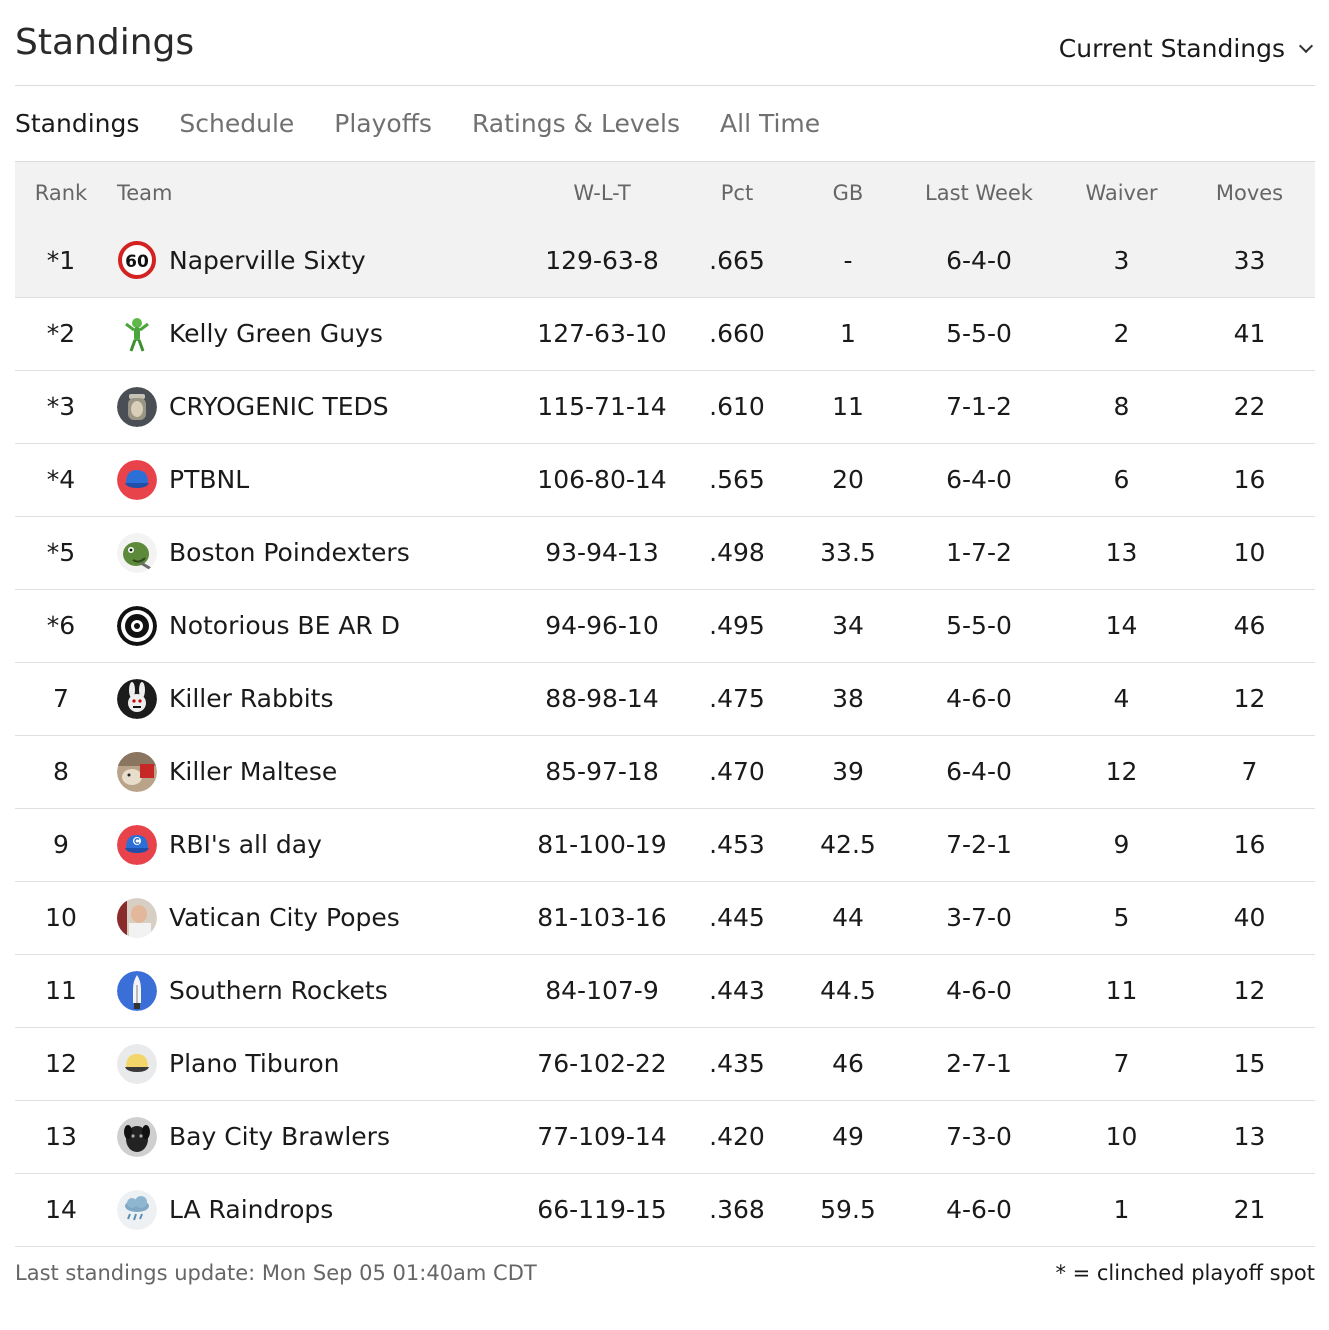 This screenshot has height=1330, width=1329. Describe the element at coordinates (61, 1063) in the screenshot. I see `rank-cell: 12` at that location.